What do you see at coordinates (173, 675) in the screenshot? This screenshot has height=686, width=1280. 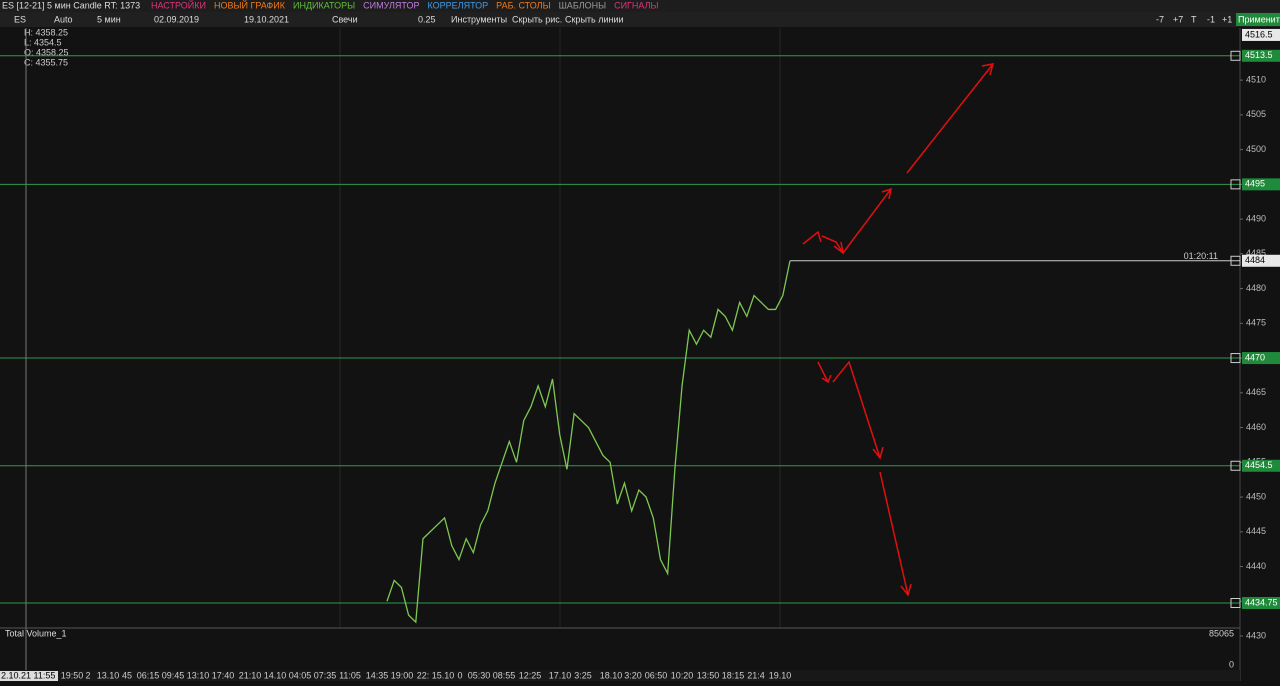 I see `x-tick-label: 09:45` at bounding box center [173, 675].